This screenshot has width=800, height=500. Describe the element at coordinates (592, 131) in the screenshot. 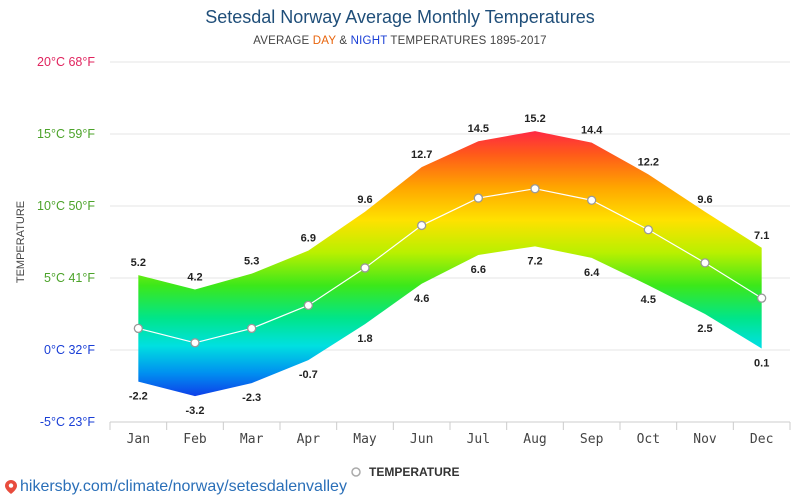

I see `day-value-label: 14.4` at that location.